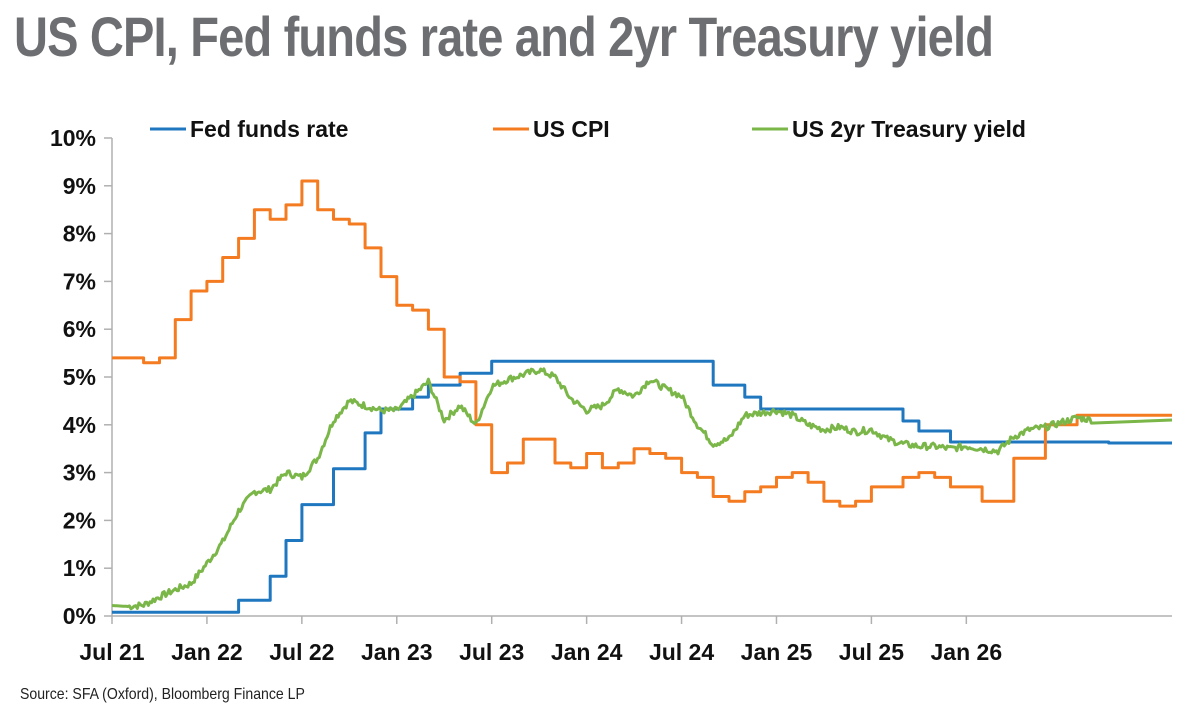  I want to click on x-tick-label: Jul 23, so click(491, 652).